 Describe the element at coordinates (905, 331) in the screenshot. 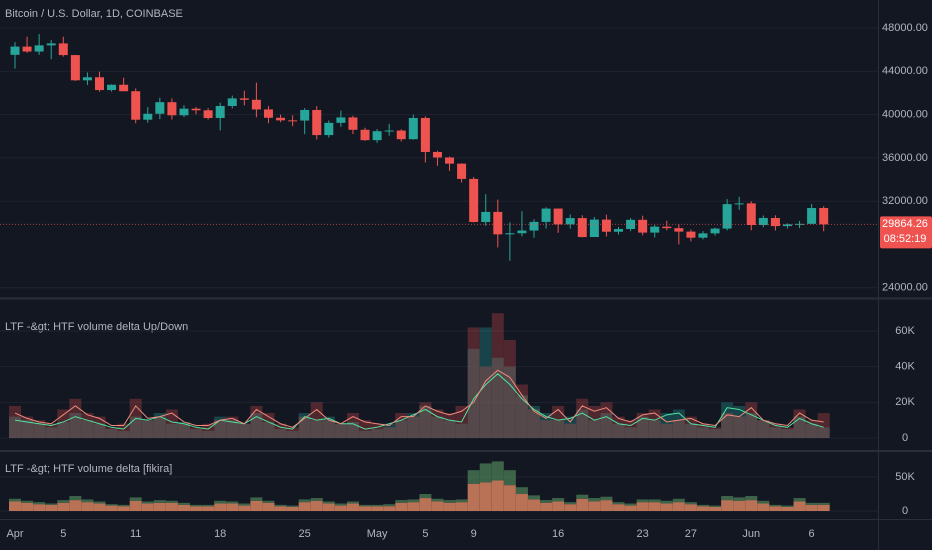

I see `y-tick-label: 60K` at that location.